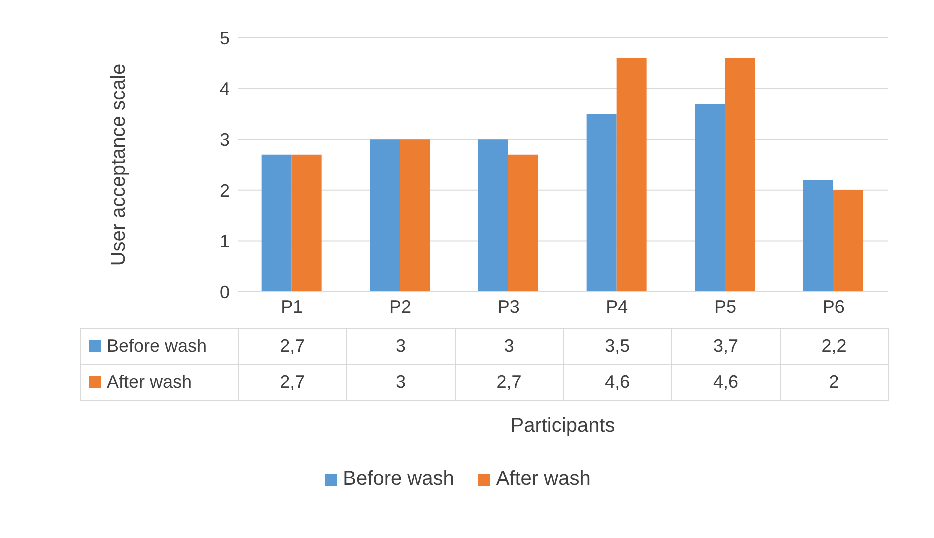 The width and height of the screenshot is (934, 538). What do you see at coordinates (400, 306) in the screenshot?
I see `x-tick-label: P2` at bounding box center [400, 306].